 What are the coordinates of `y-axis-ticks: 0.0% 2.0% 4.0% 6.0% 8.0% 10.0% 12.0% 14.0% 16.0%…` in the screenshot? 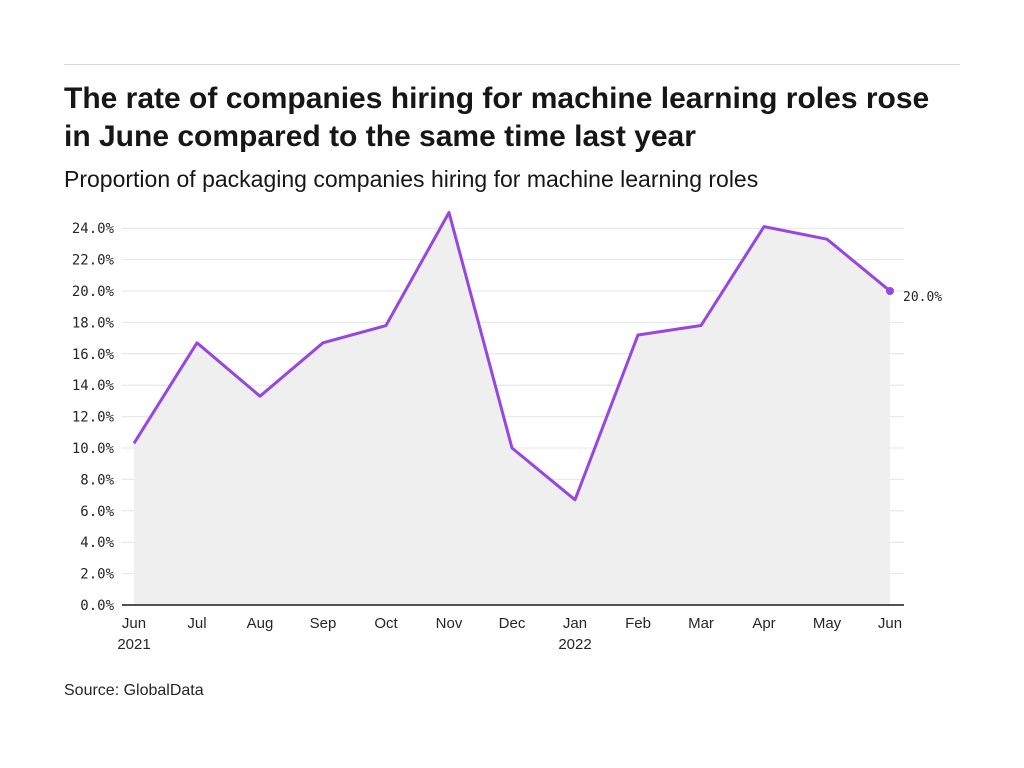 It's located at (93, 417).